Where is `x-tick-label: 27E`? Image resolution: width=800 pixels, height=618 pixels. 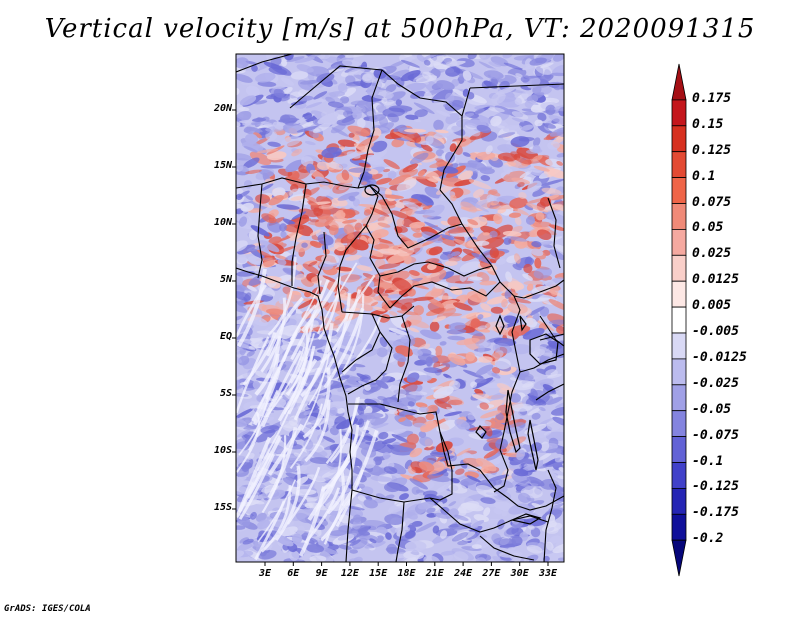 x-tick-label: 27E is located at coordinates (491, 573).